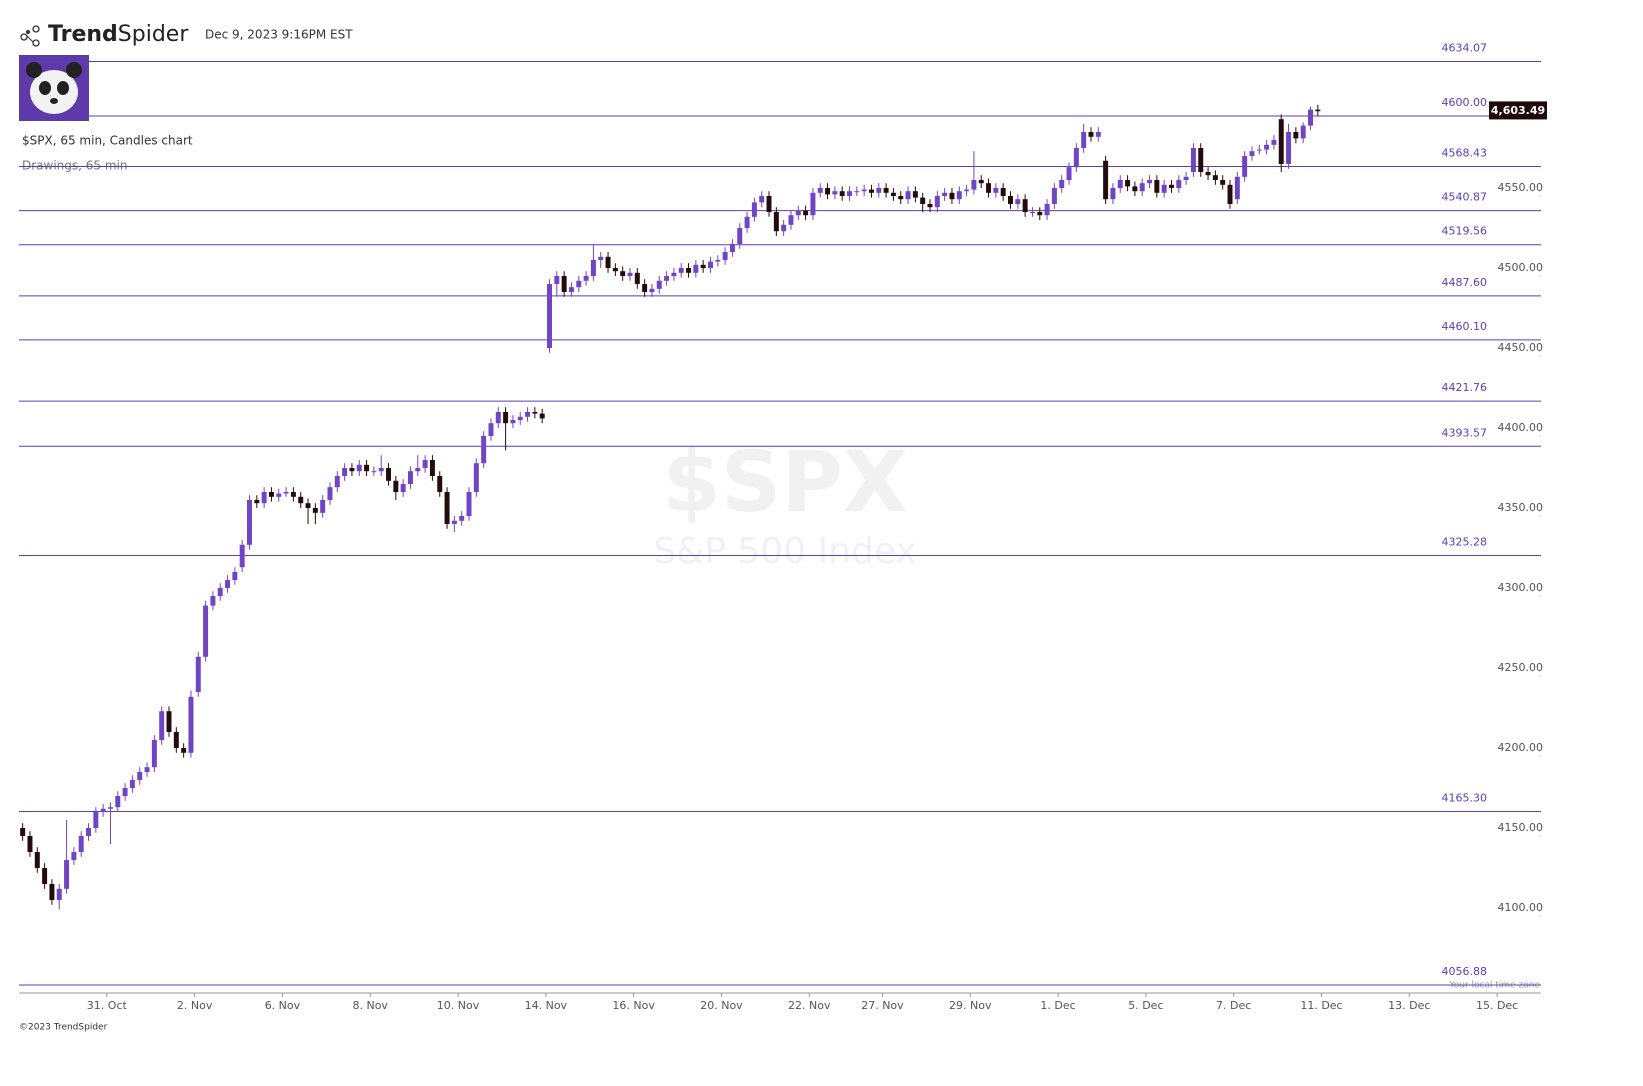  What do you see at coordinates (1465, 47) in the screenshot?
I see `level-label: 4634.07` at bounding box center [1465, 47].